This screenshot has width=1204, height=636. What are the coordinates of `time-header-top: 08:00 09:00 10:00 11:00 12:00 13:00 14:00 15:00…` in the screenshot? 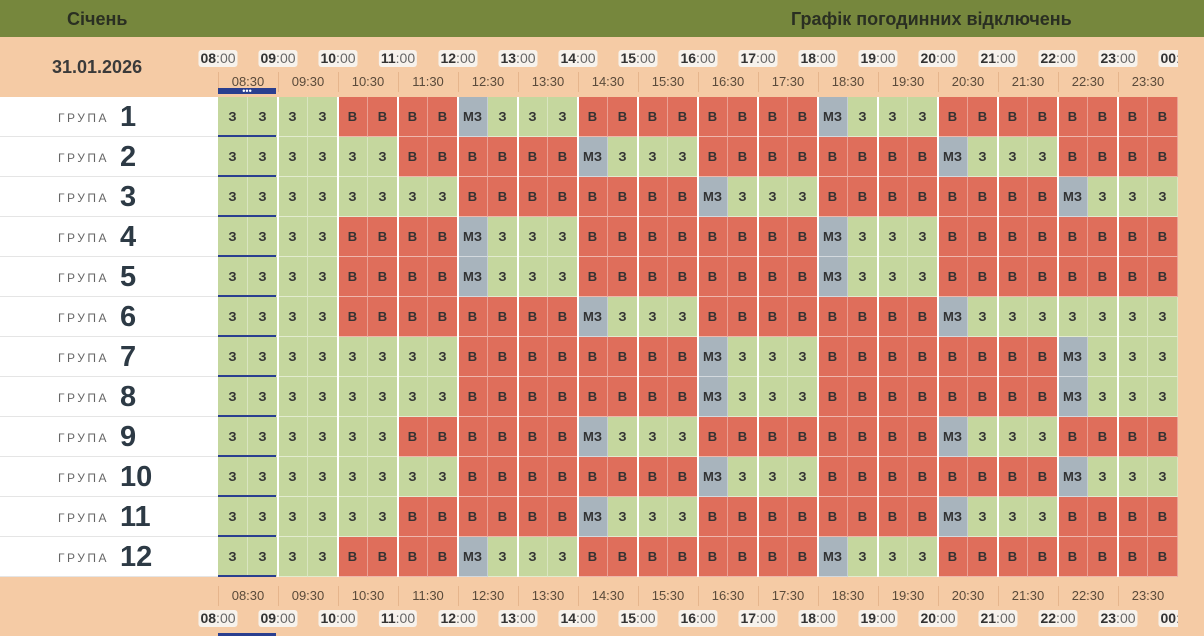 It's located at (698, 67).